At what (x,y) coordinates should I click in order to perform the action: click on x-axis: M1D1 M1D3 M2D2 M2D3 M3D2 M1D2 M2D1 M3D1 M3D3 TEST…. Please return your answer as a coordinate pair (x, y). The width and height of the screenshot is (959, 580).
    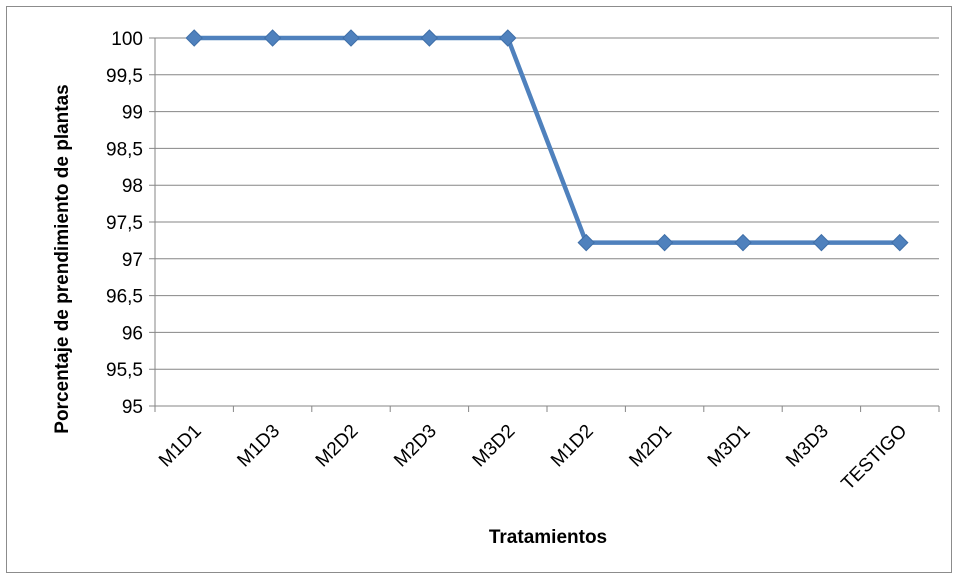
    Looking at the image, I should click on (547, 450).